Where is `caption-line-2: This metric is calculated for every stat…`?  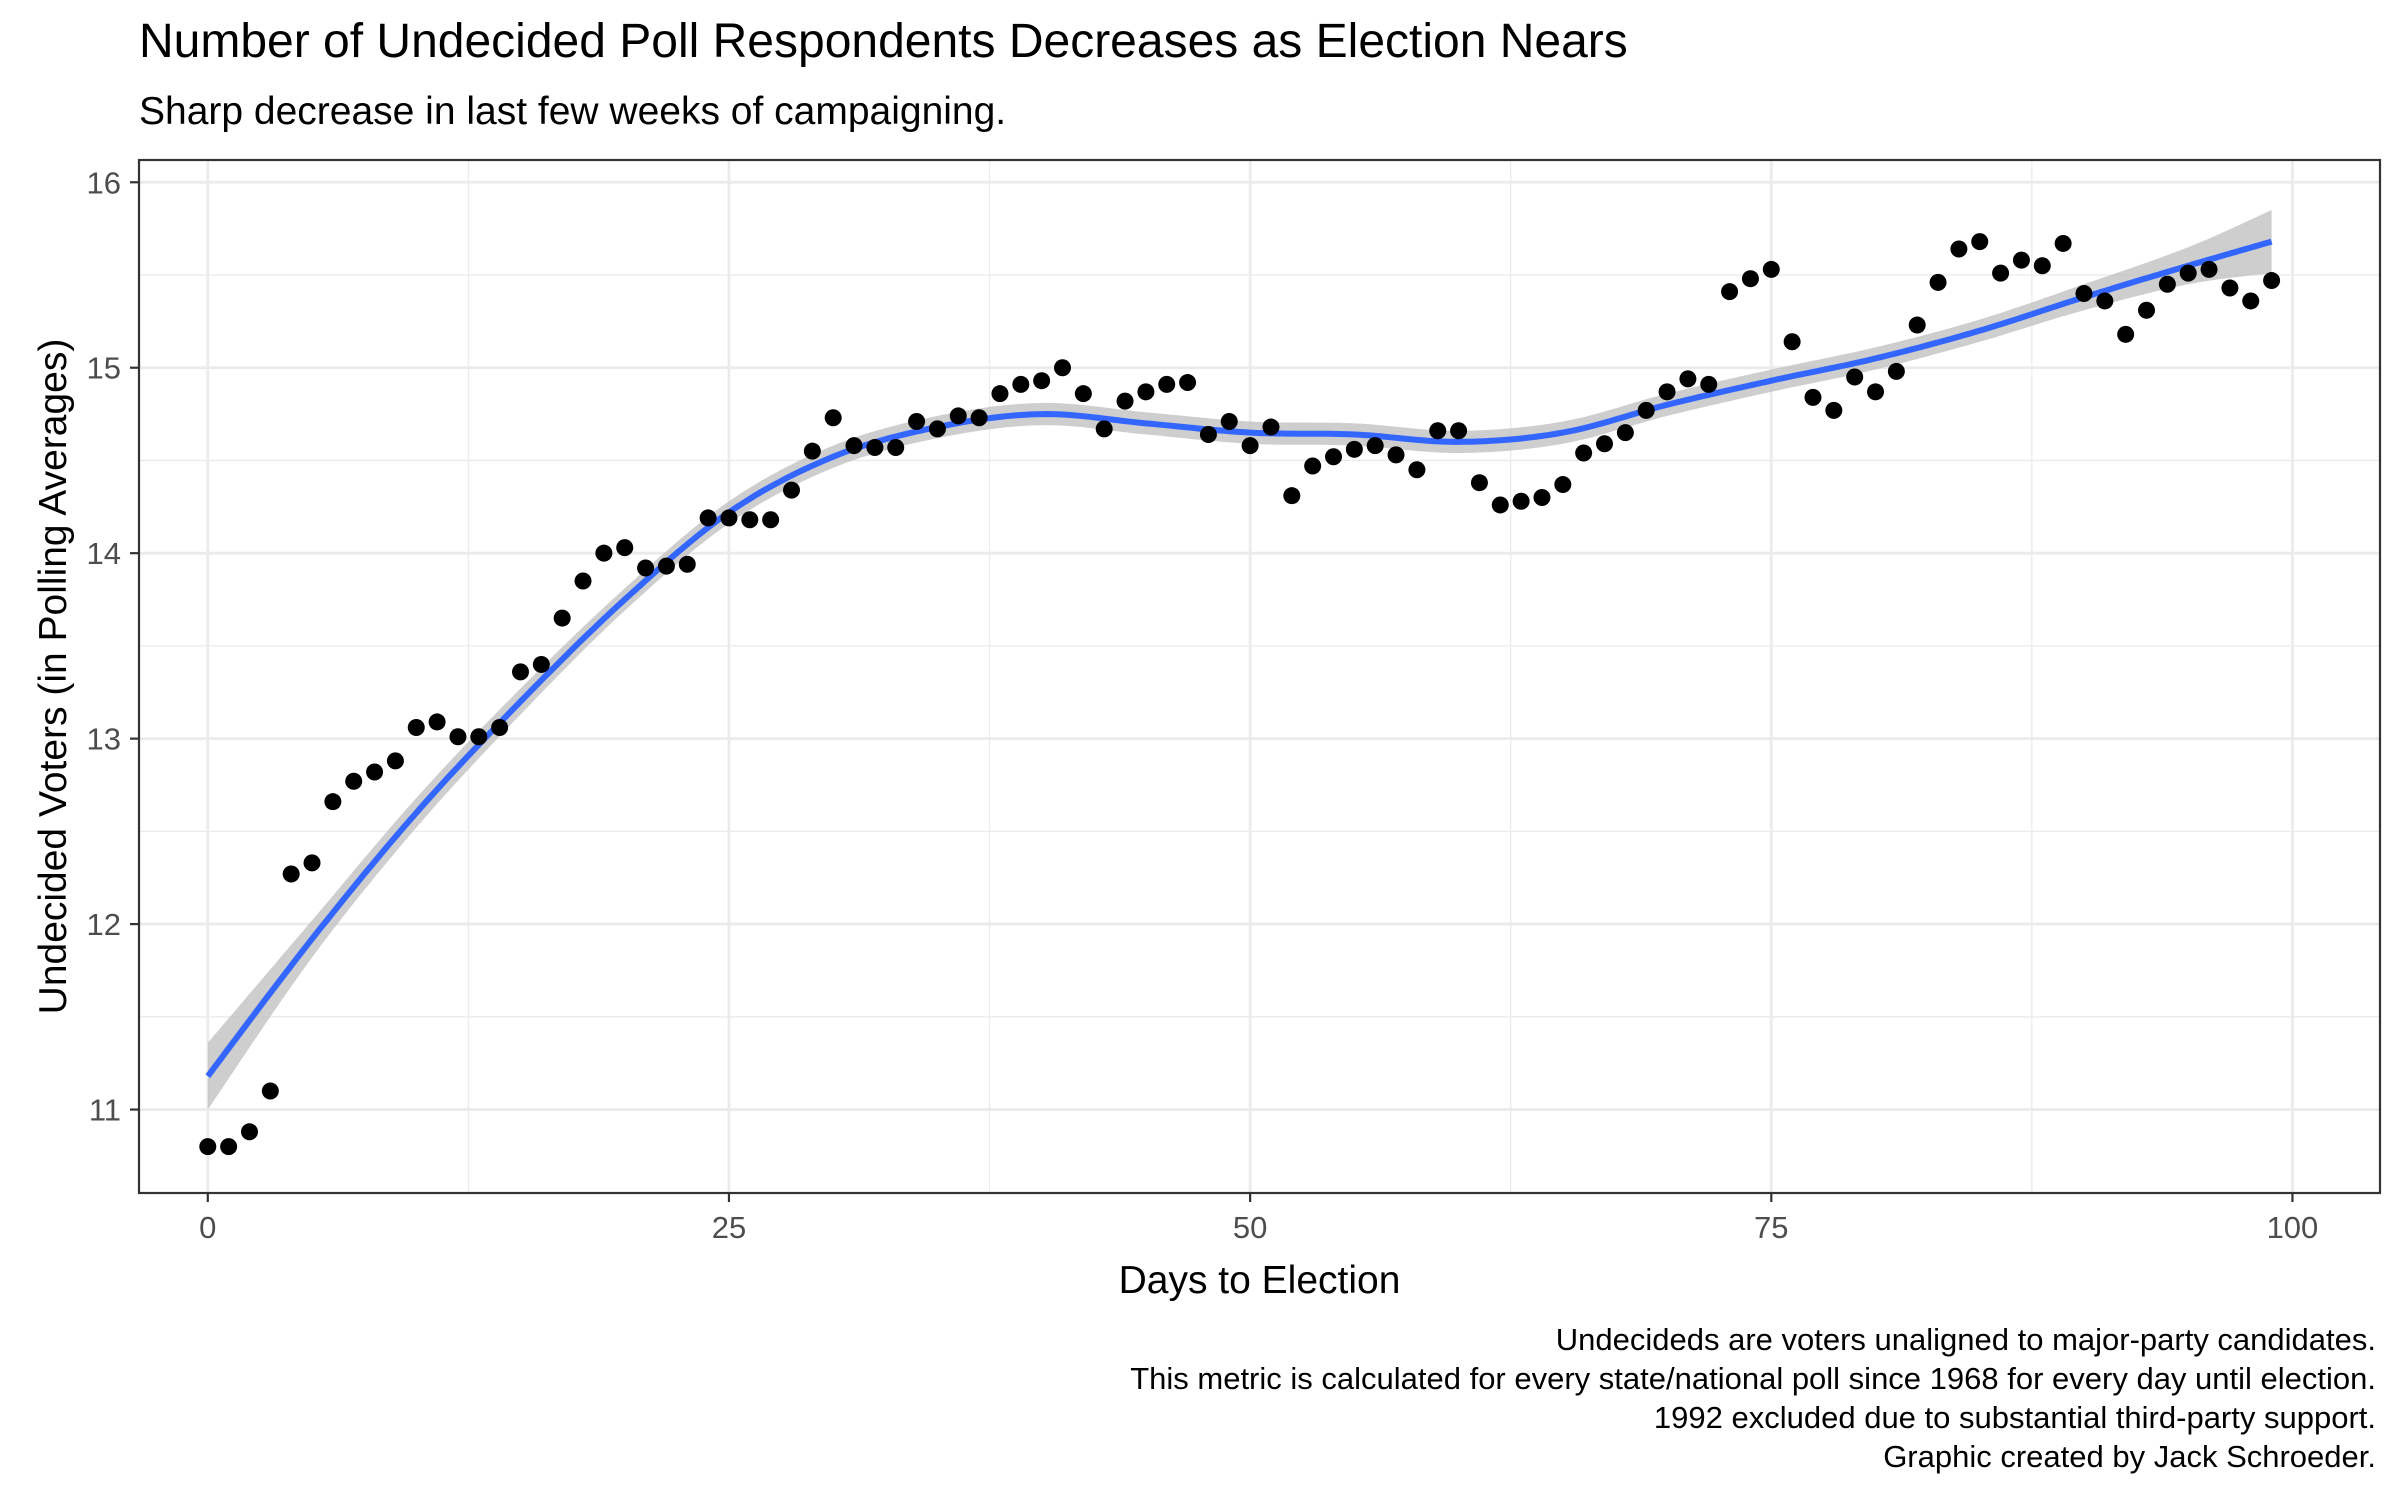 caption-line-2: This metric is calculated for every stat… is located at coordinates (1753, 1378).